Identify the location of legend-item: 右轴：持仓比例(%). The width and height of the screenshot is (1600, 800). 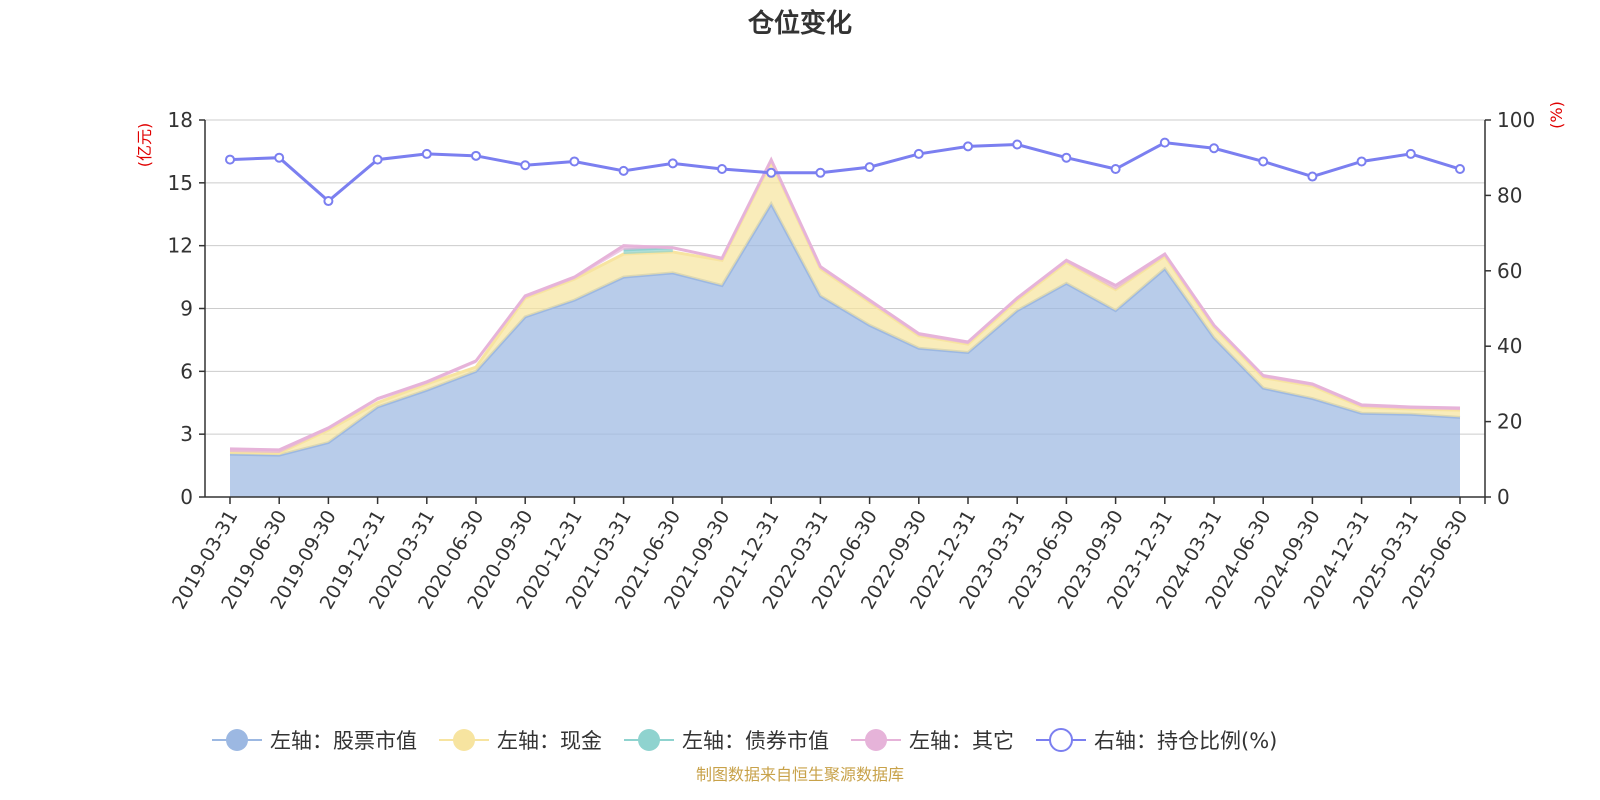
(1156, 740).